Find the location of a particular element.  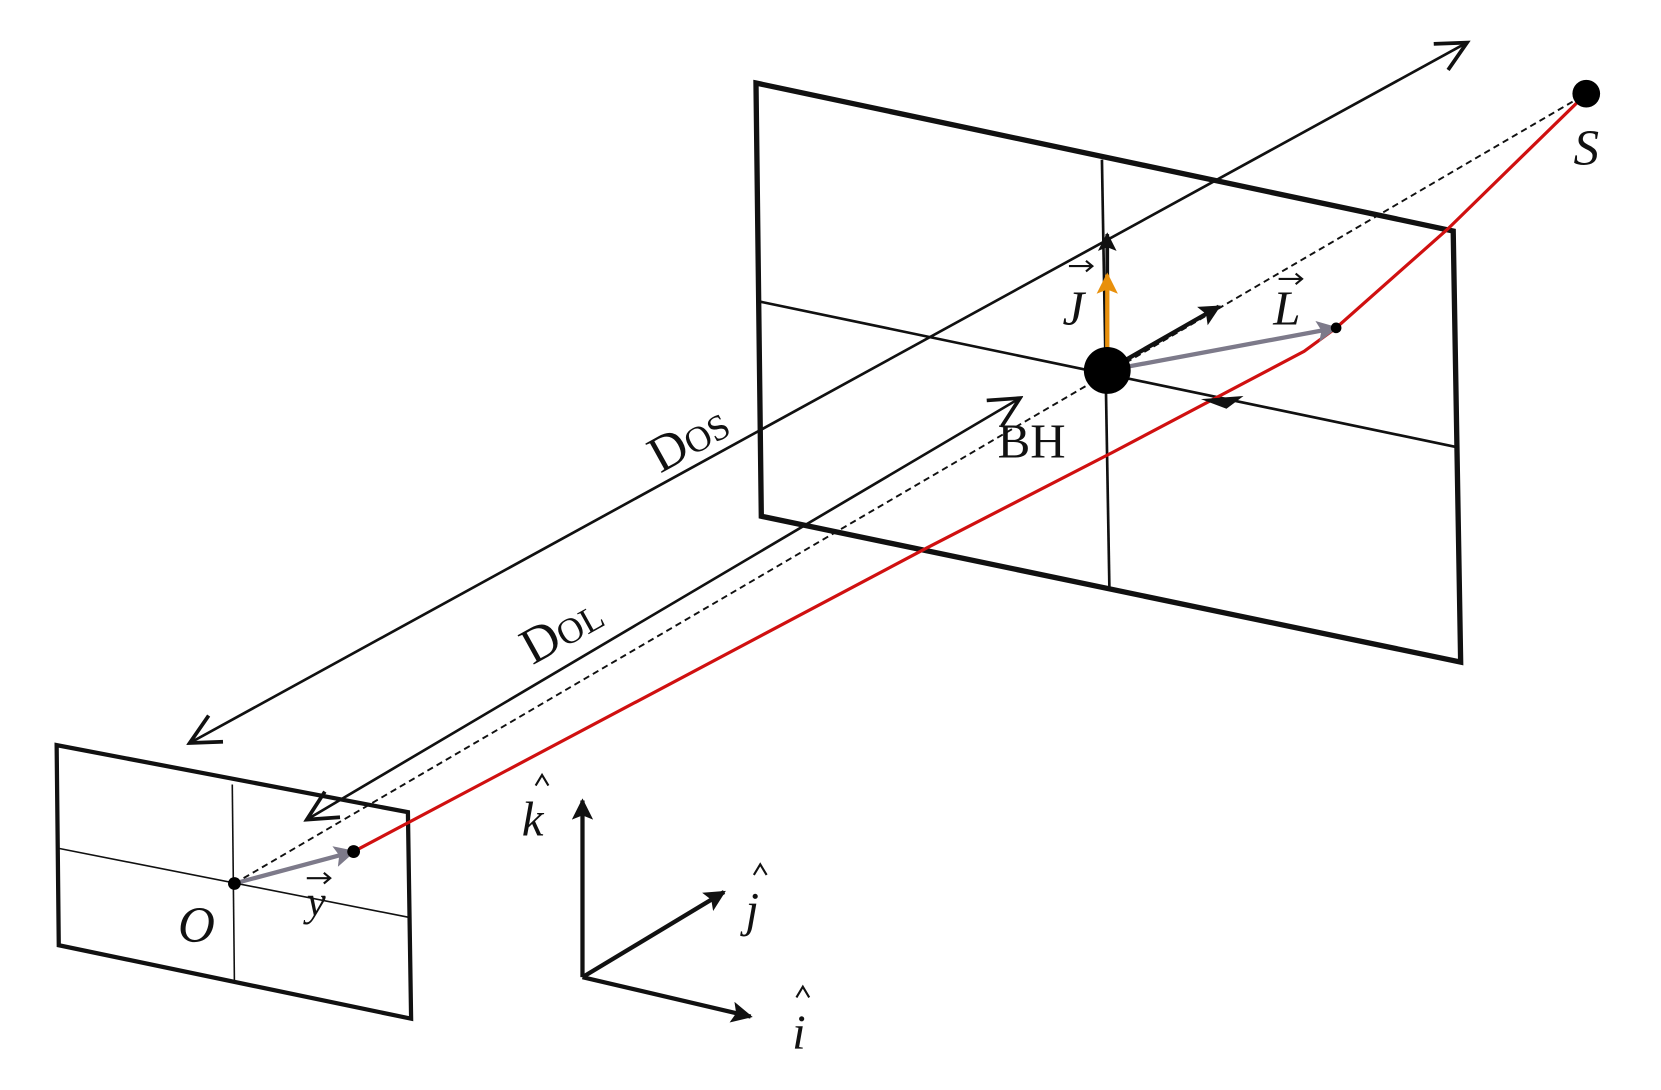

l-label: L is located at coordinates (1286, 308).